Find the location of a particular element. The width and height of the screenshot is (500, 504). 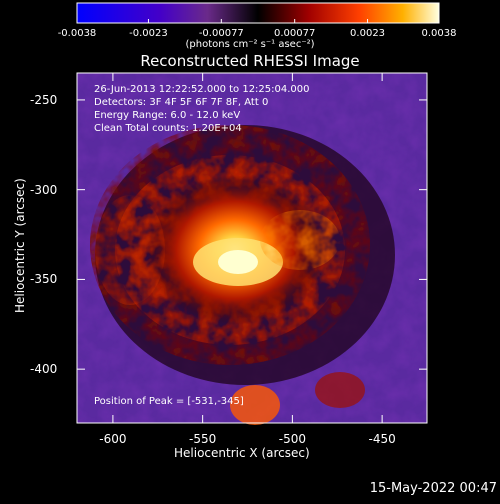

colorbar-tick-label: -0.0038 is located at coordinates (77, 33).